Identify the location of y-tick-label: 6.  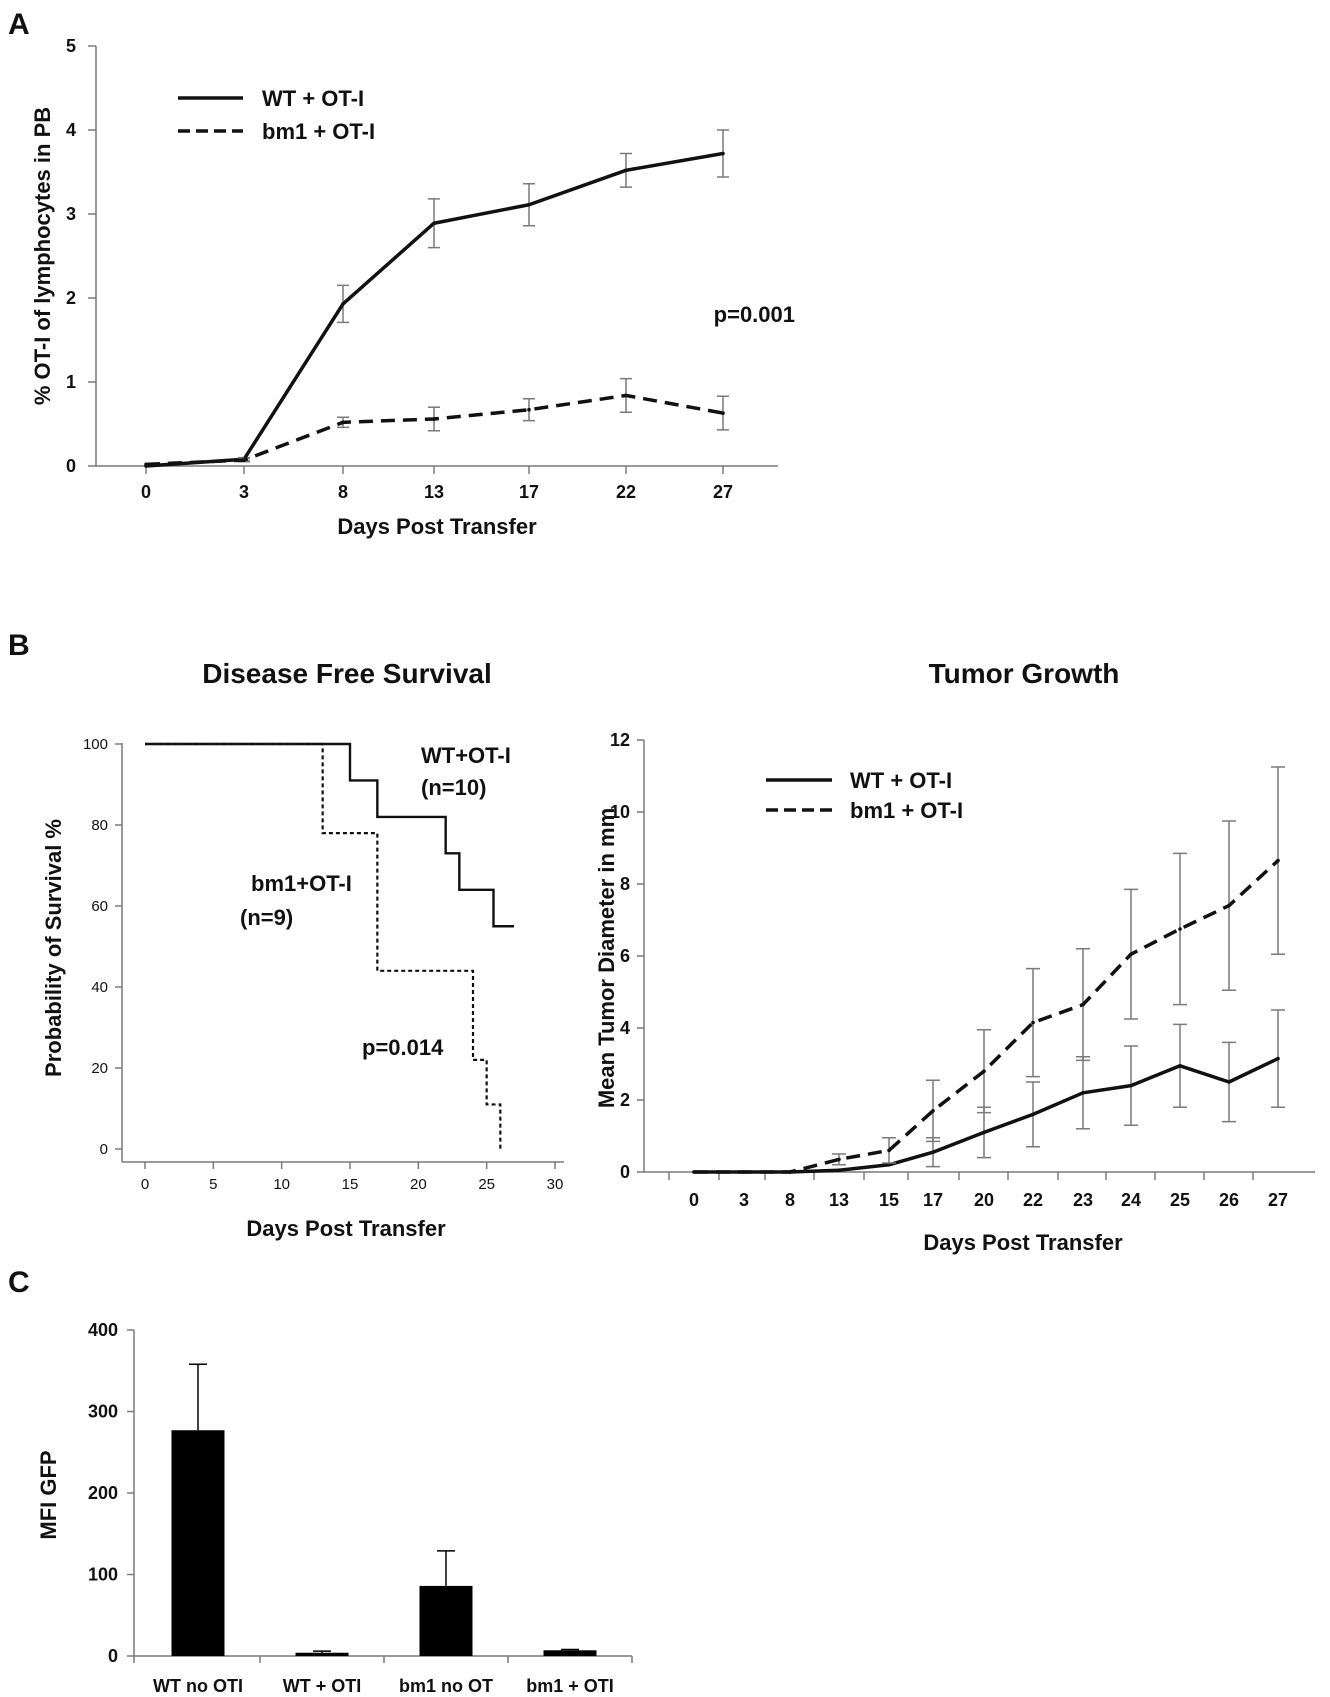
(625, 956).